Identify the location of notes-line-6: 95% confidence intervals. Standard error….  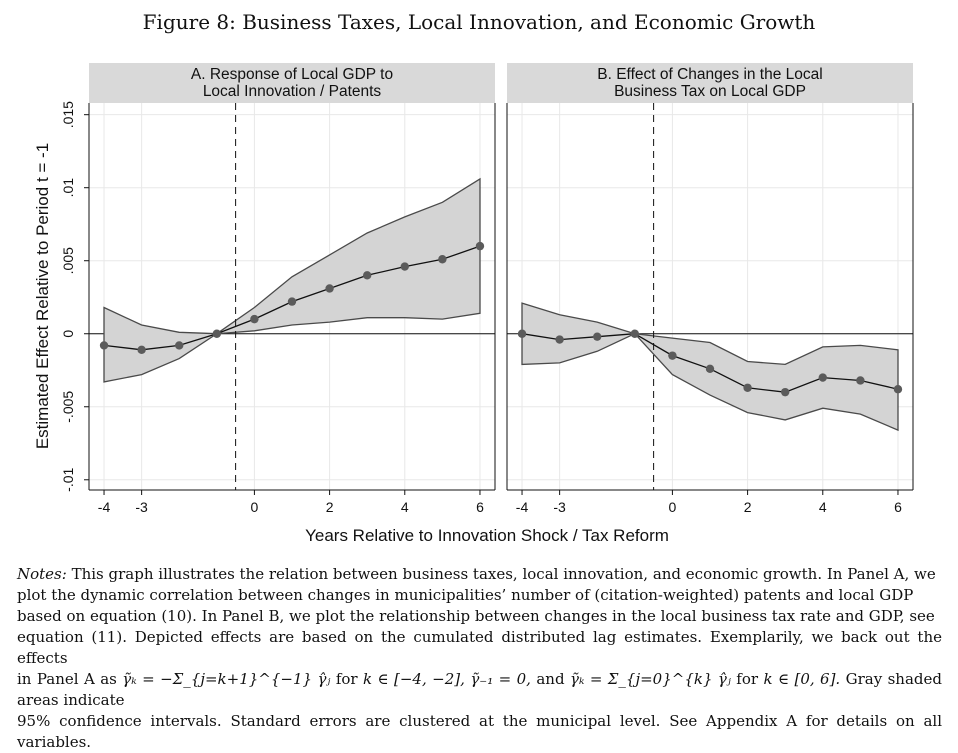
(479, 731).